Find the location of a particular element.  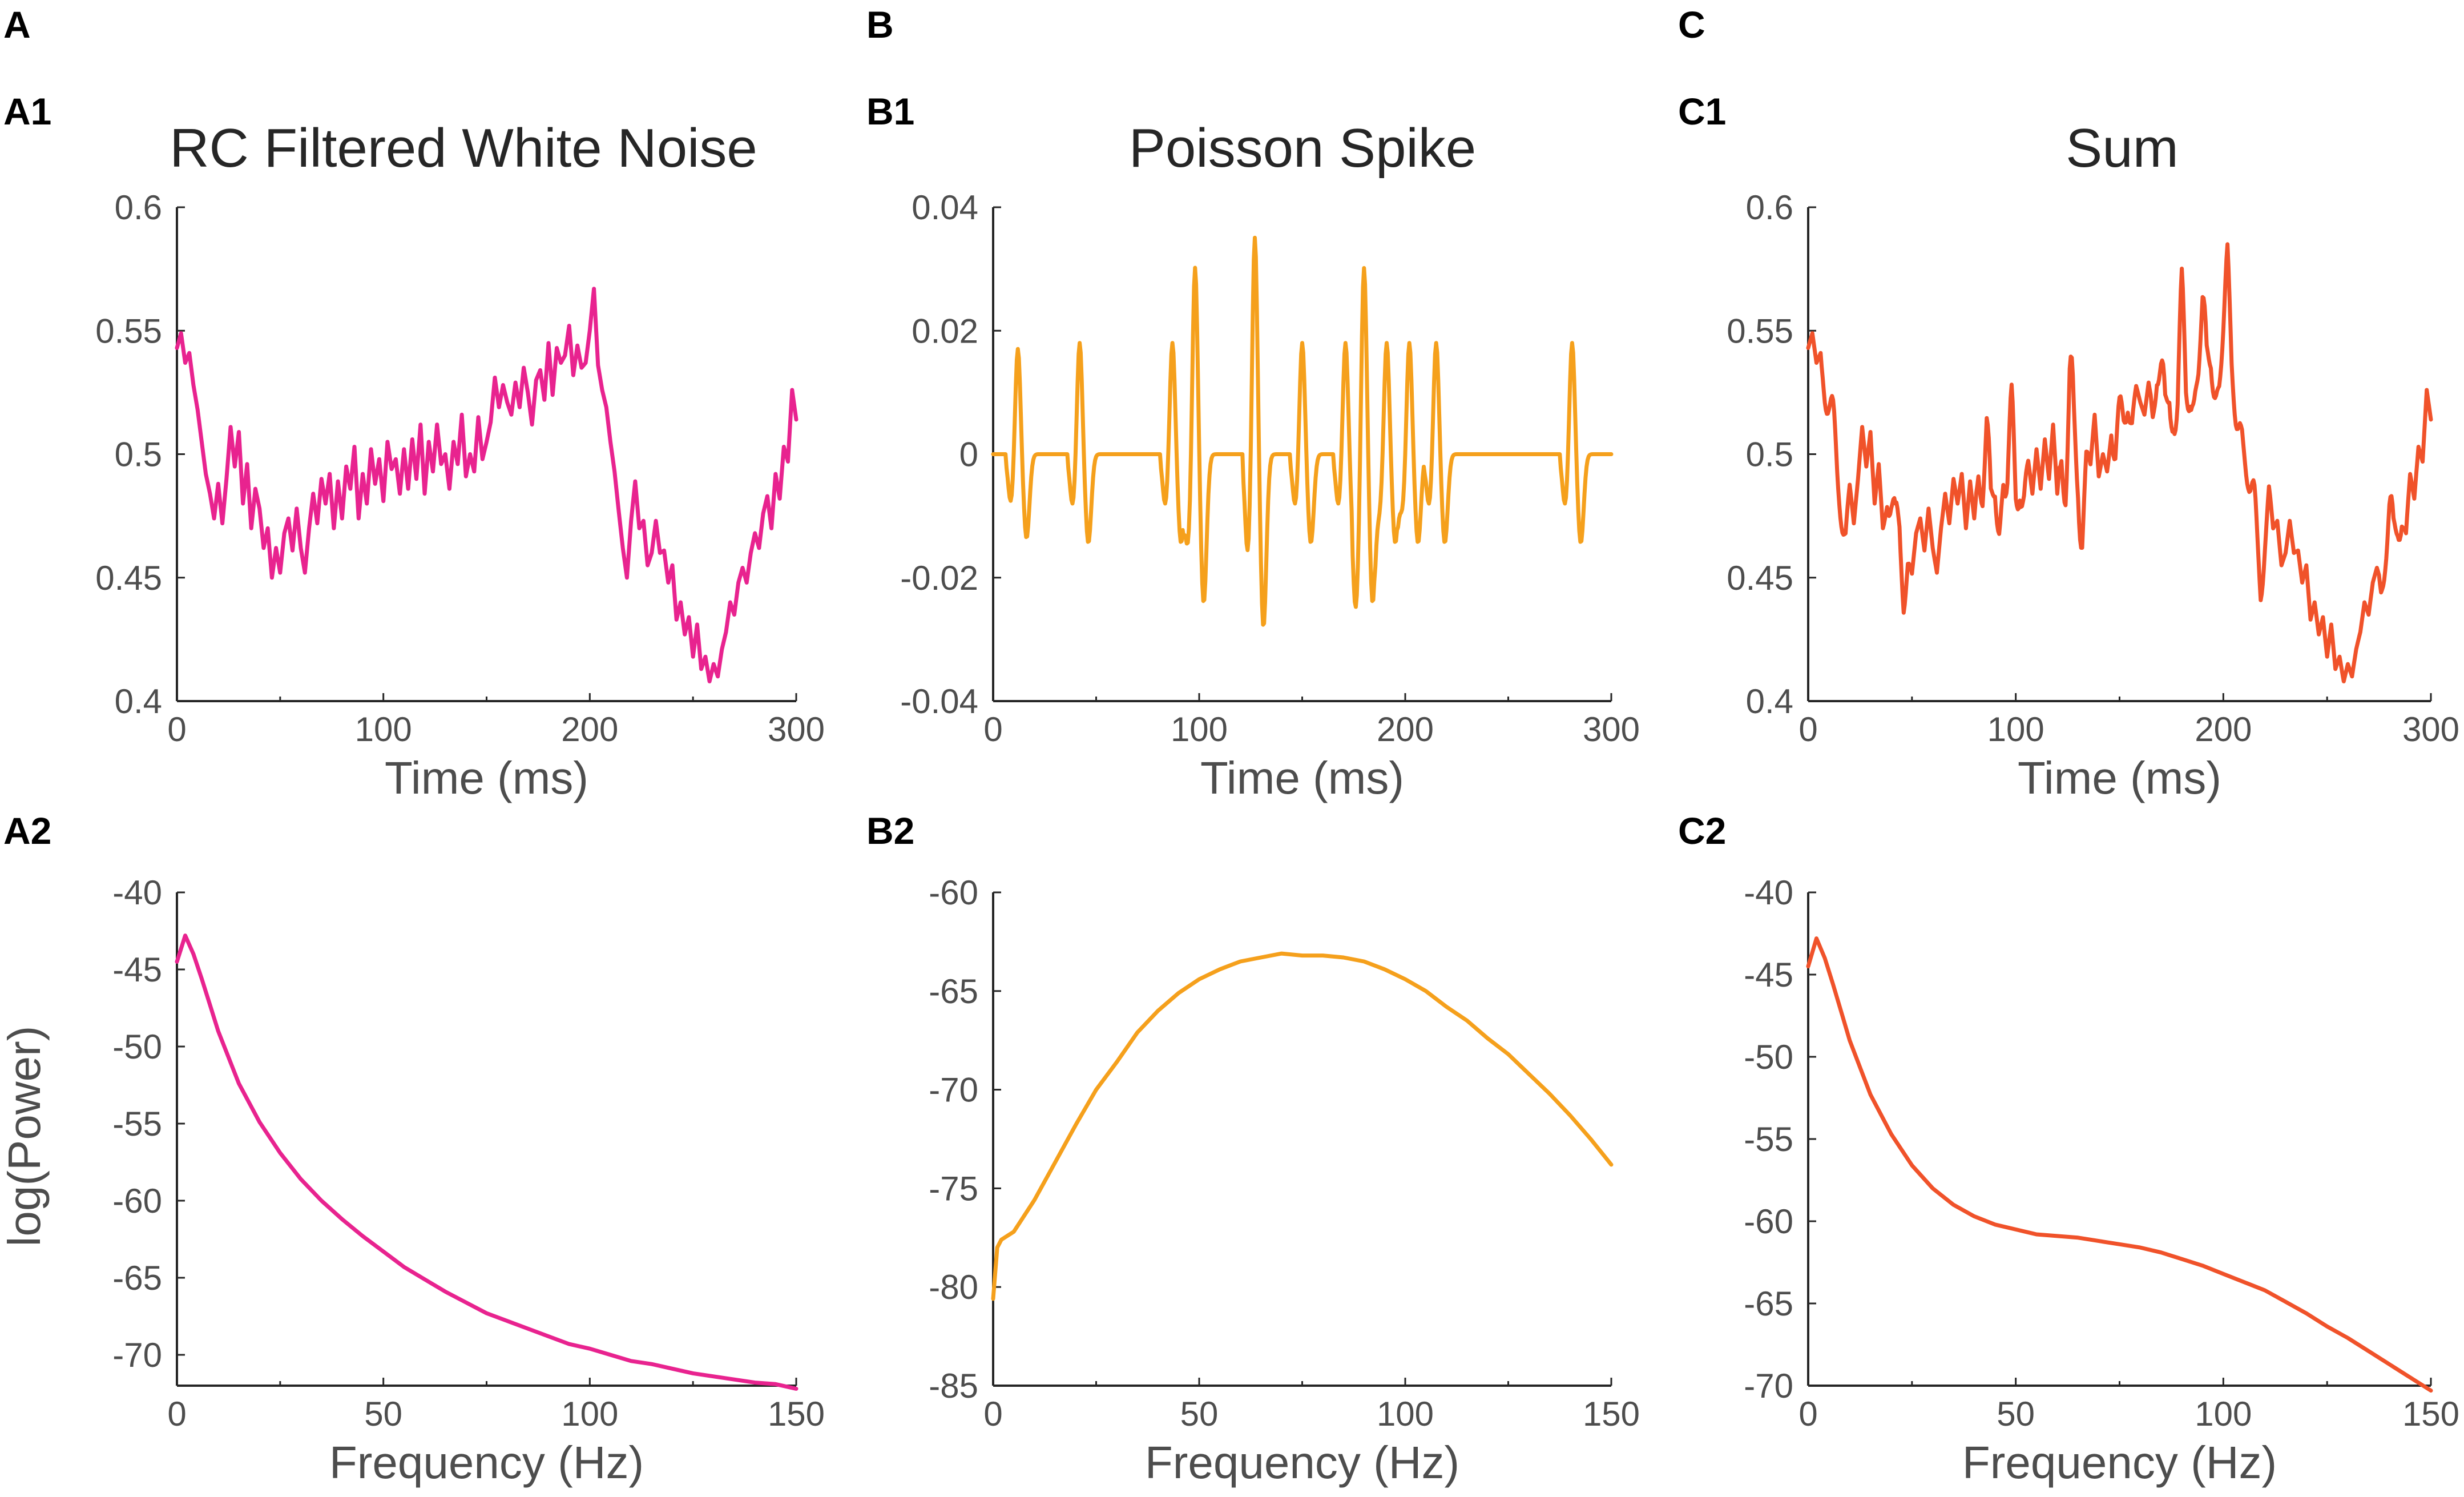

chart-b2-ytick-label: -85 is located at coordinates (953, 1386).